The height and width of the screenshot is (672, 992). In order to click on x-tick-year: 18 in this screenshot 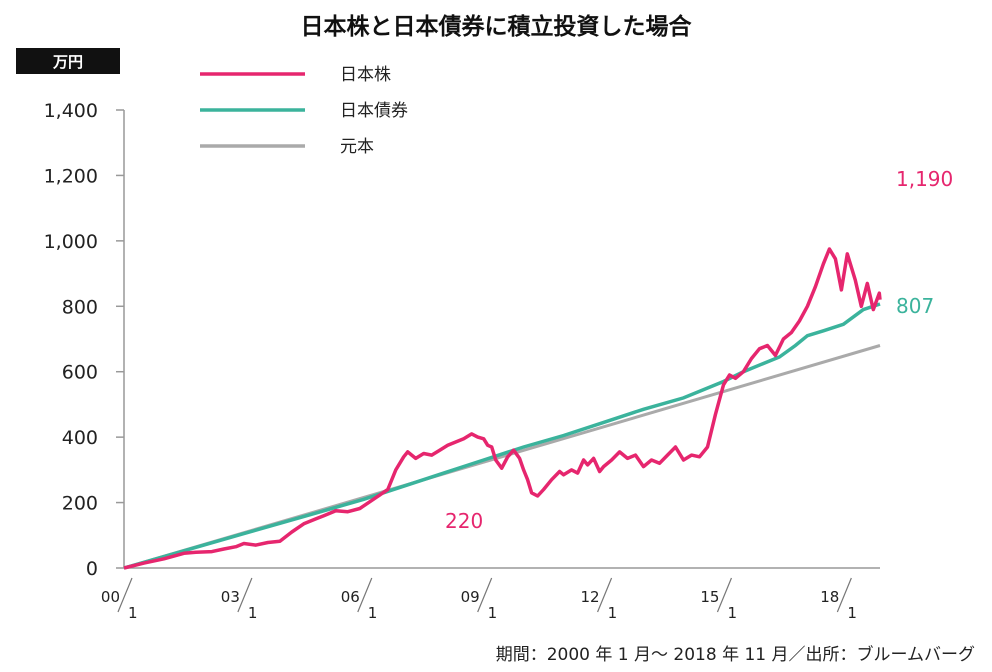, I will do `click(829, 597)`.